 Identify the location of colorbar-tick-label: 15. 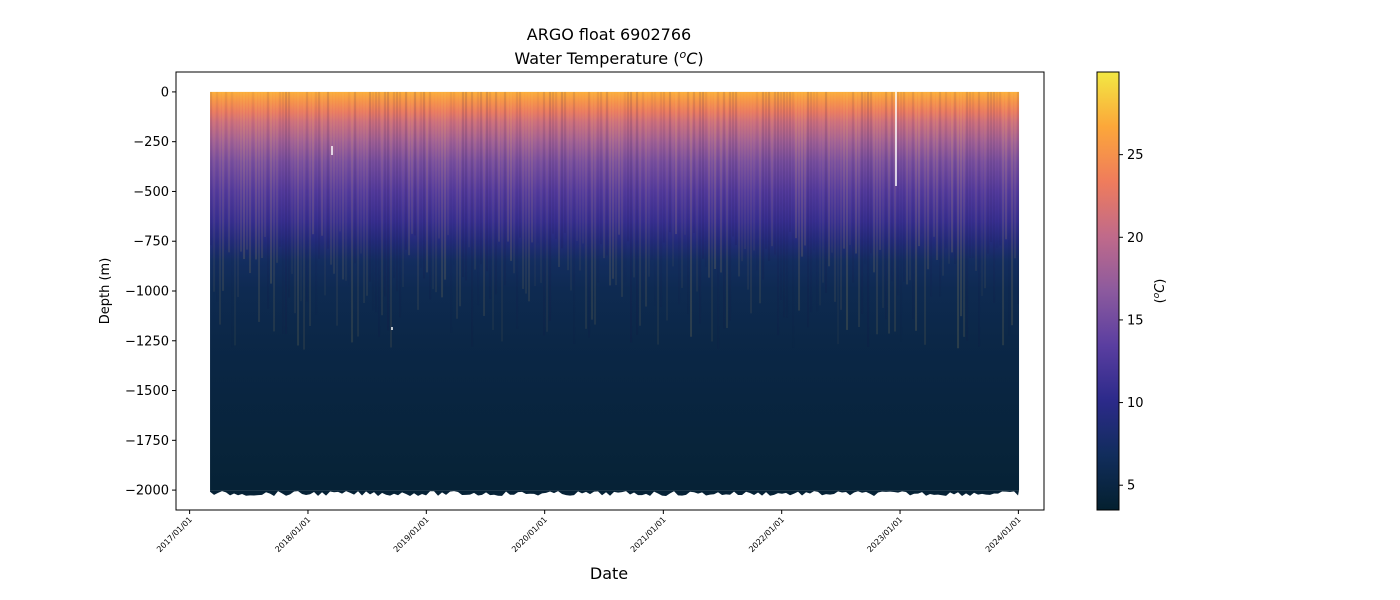
(1135, 320).